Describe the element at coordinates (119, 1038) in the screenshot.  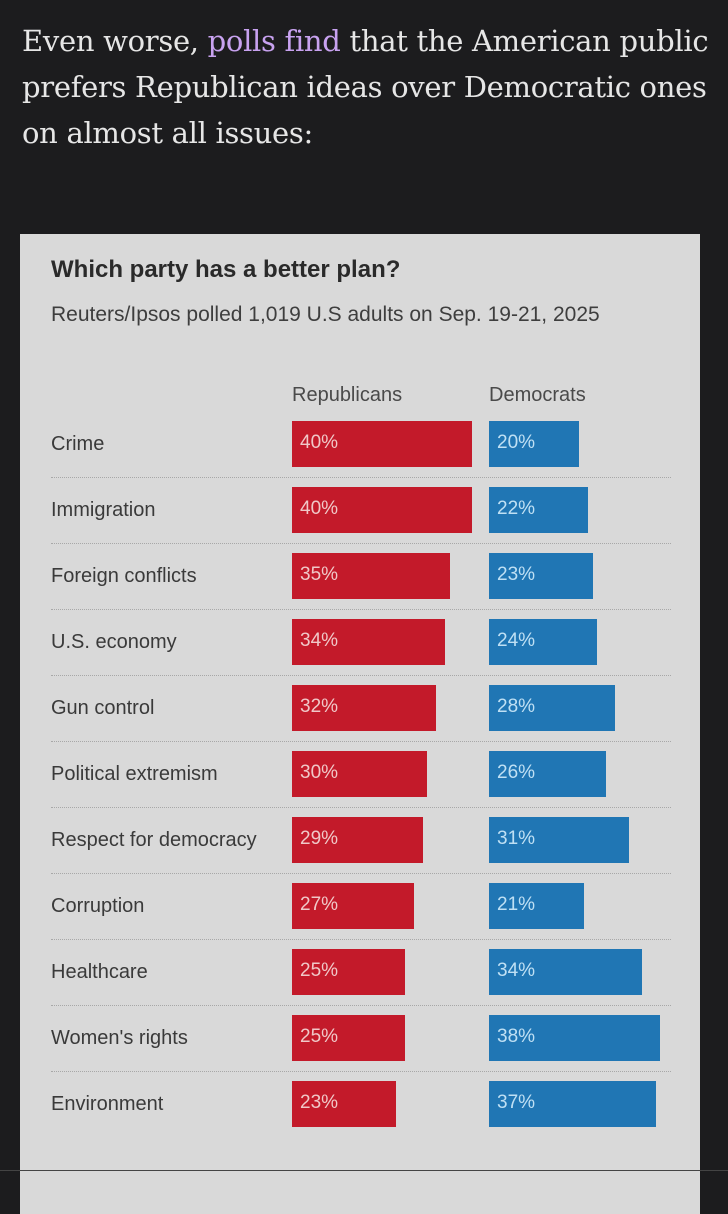
I see `row-label: Women's rights` at that location.